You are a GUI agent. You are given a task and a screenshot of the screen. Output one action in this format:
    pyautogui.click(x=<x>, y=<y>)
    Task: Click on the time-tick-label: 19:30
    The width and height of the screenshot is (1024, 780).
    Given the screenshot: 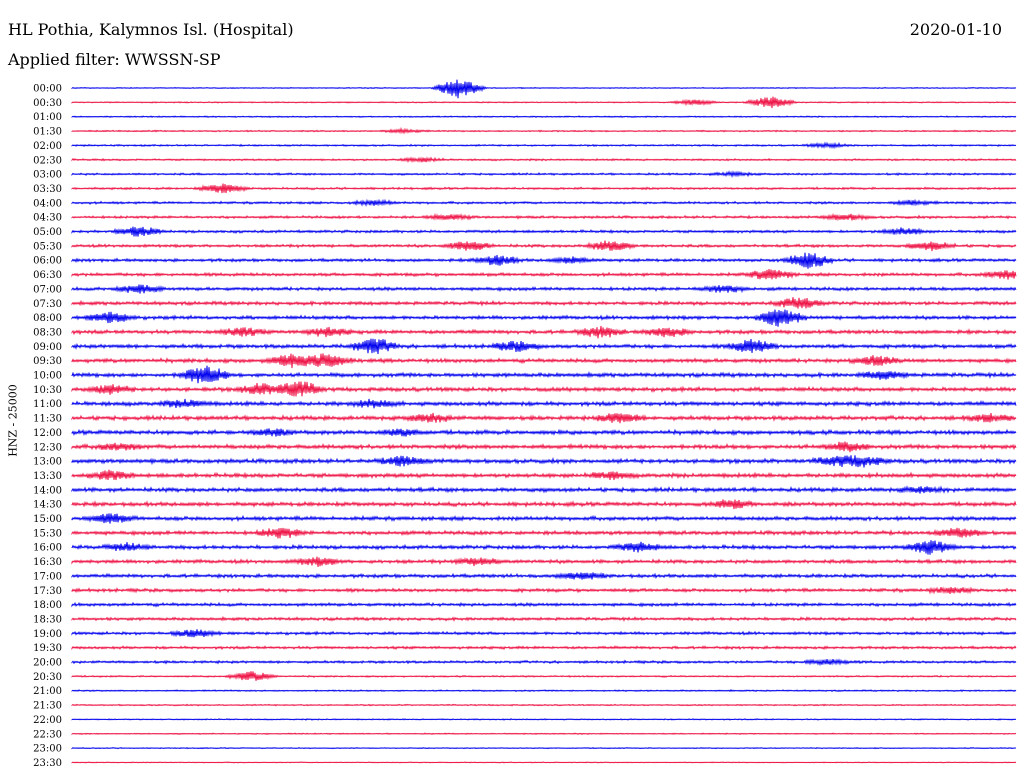 What is the action you would take?
    pyautogui.click(x=47, y=648)
    